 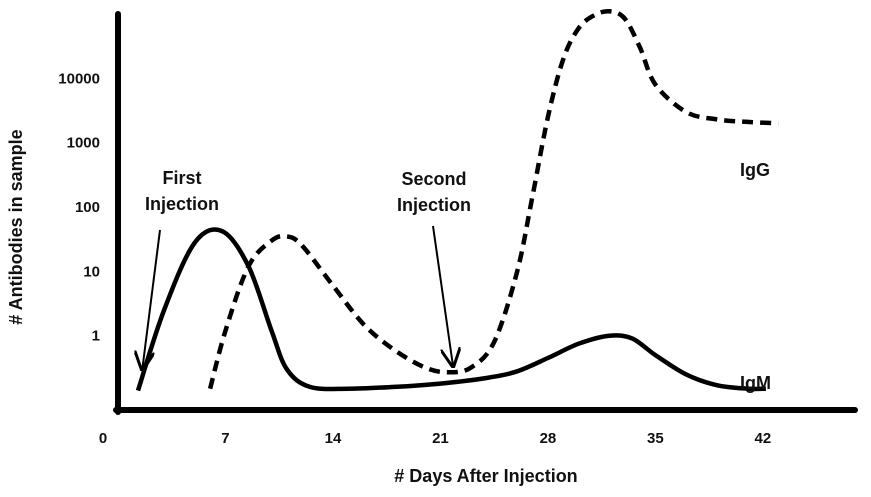 I want to click on x-tick-label: 35, so click(x=655, y=438).